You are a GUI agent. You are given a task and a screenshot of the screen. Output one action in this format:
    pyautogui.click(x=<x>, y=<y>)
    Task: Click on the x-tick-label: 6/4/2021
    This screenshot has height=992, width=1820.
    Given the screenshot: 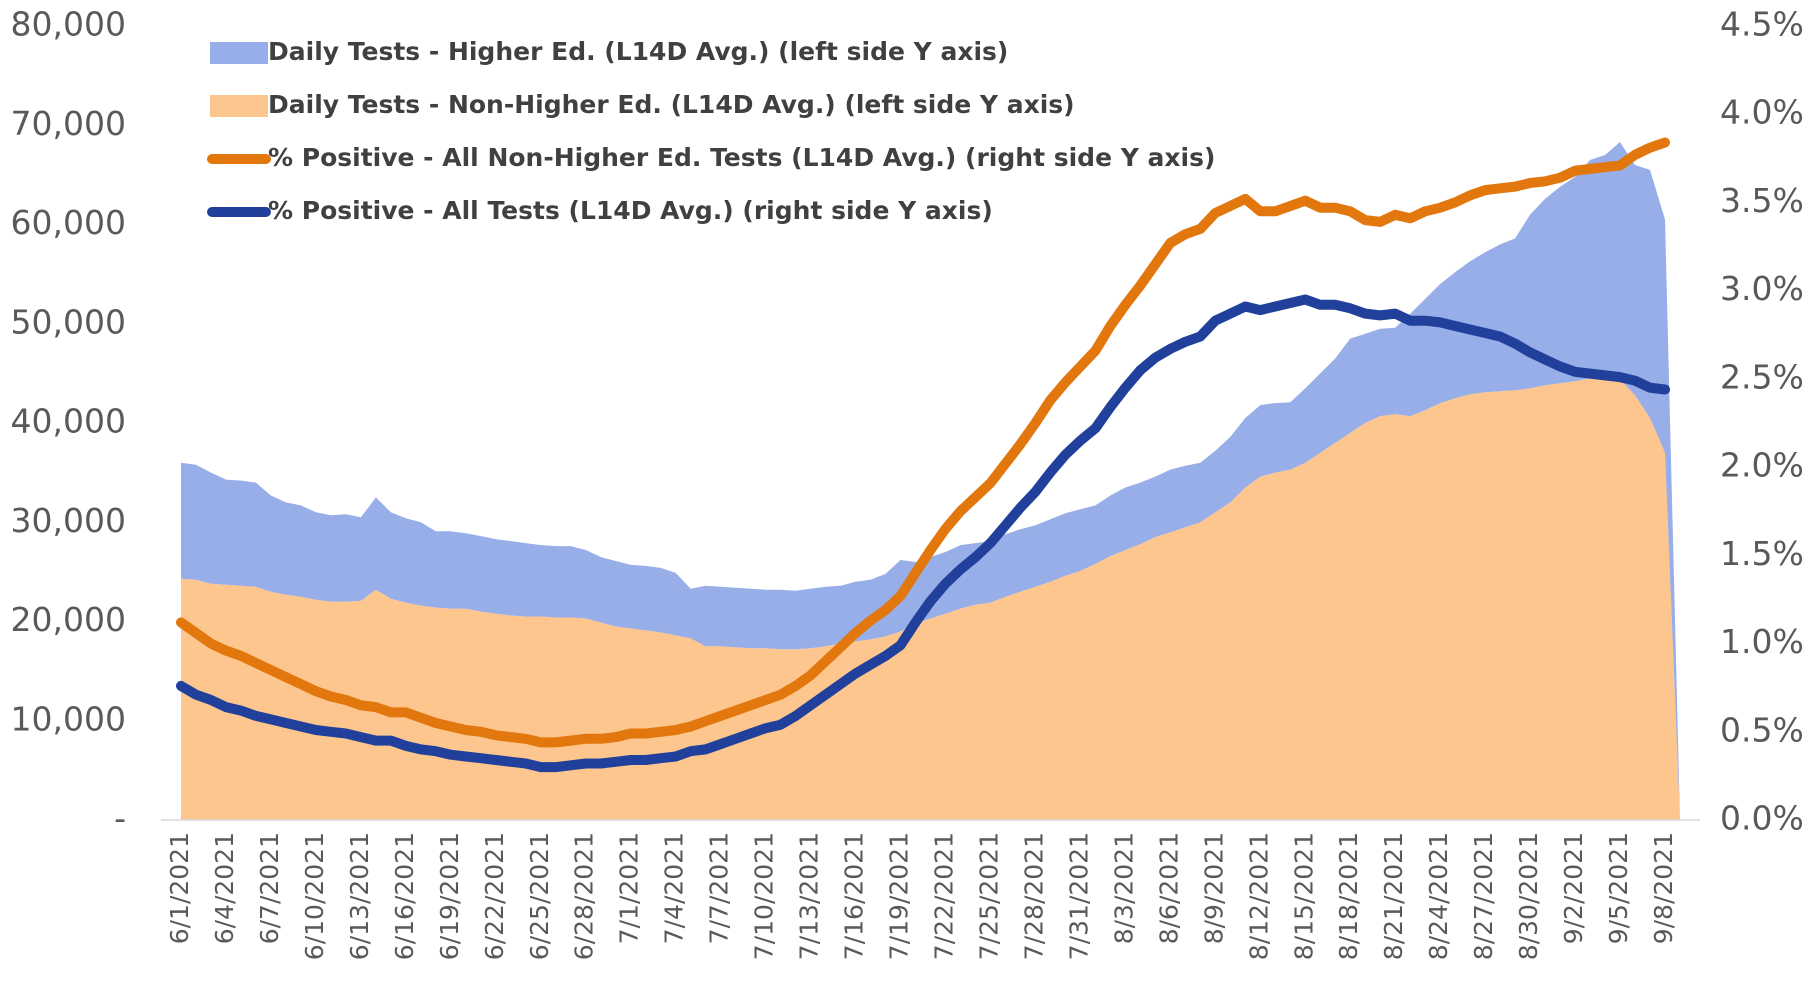 What is the action you would take?
    pyautogui.click(x=224, y=888)
    